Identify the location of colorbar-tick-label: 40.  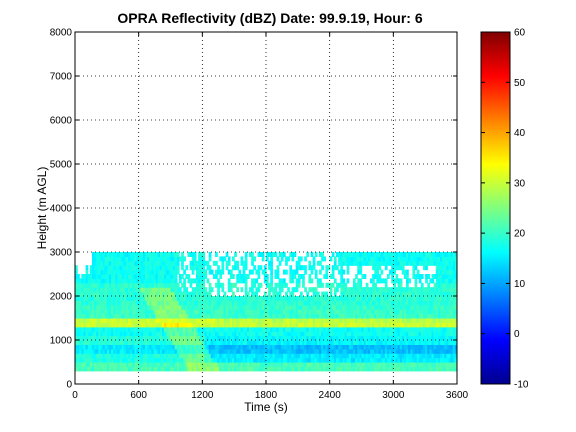
(520, 133).